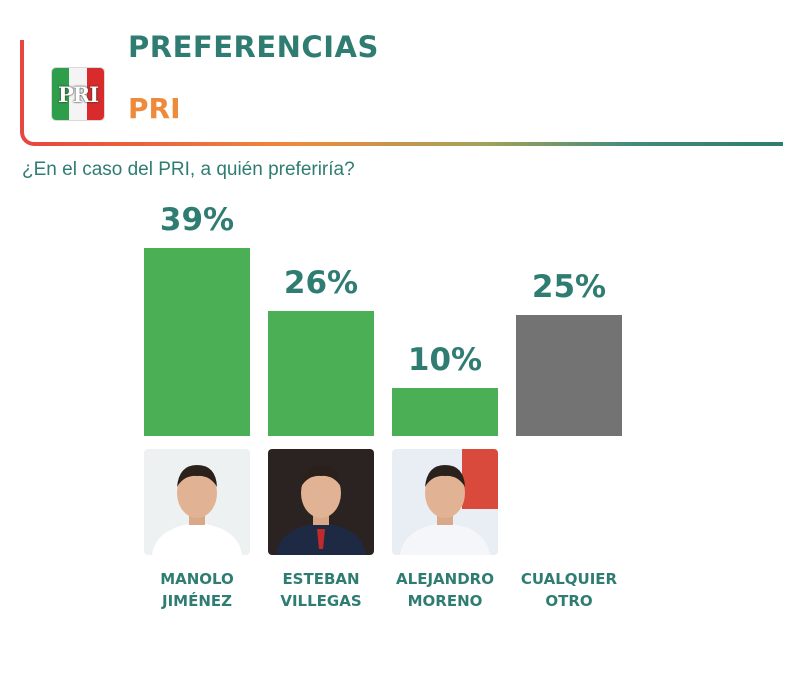  What do you see at coordinates (61, 94) in the screenshot?
I see `logo-stripe-green` at bounding box center [61, 94].